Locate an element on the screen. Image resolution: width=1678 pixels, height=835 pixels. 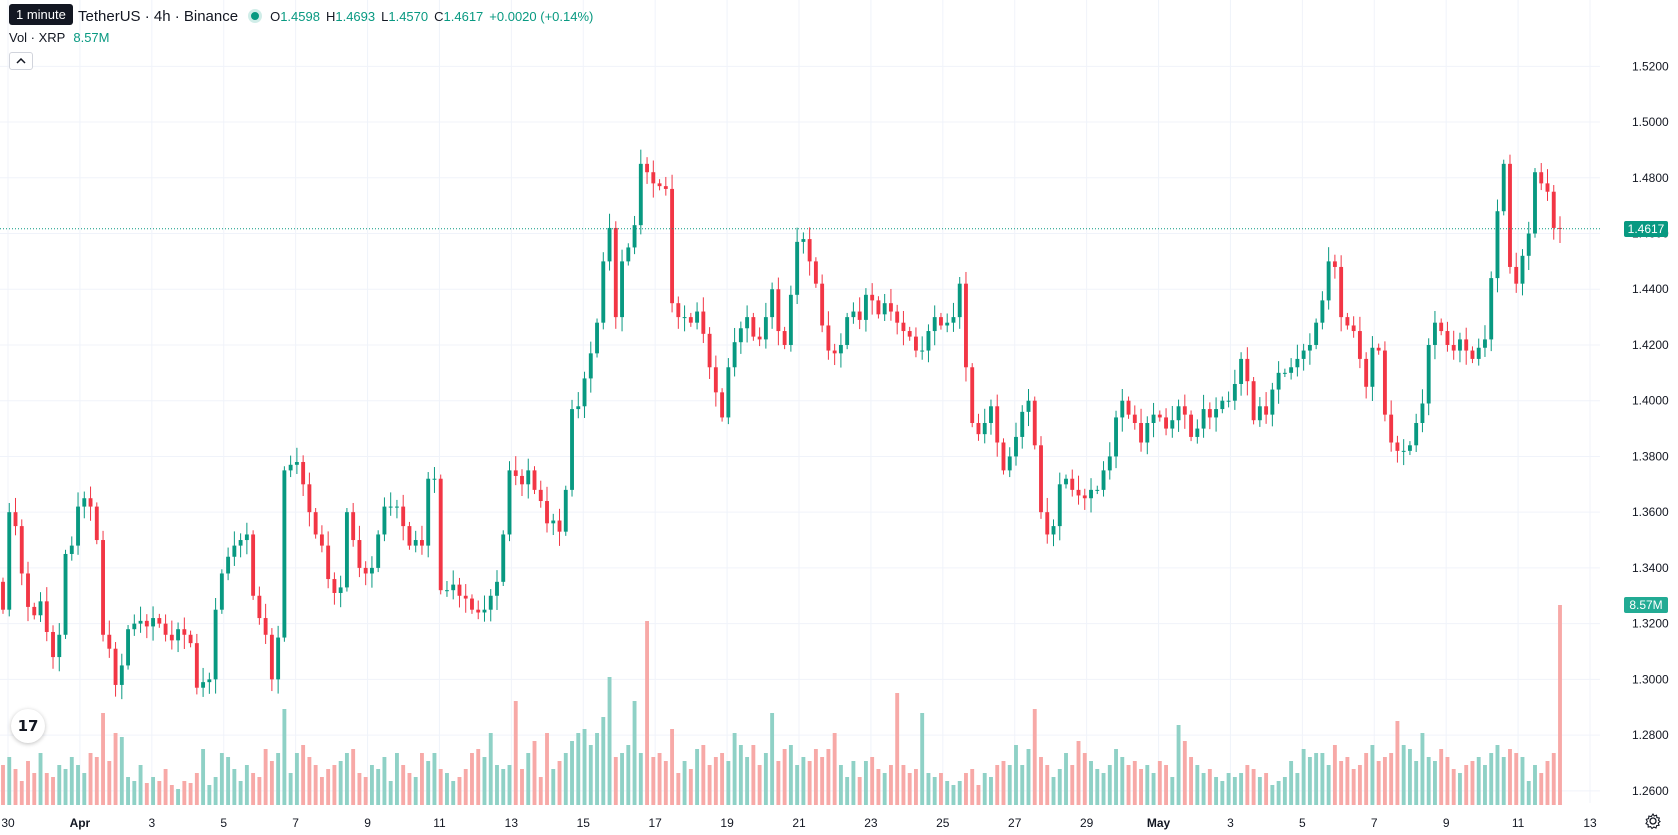
open-key: O is located at coordinates (275, 16).